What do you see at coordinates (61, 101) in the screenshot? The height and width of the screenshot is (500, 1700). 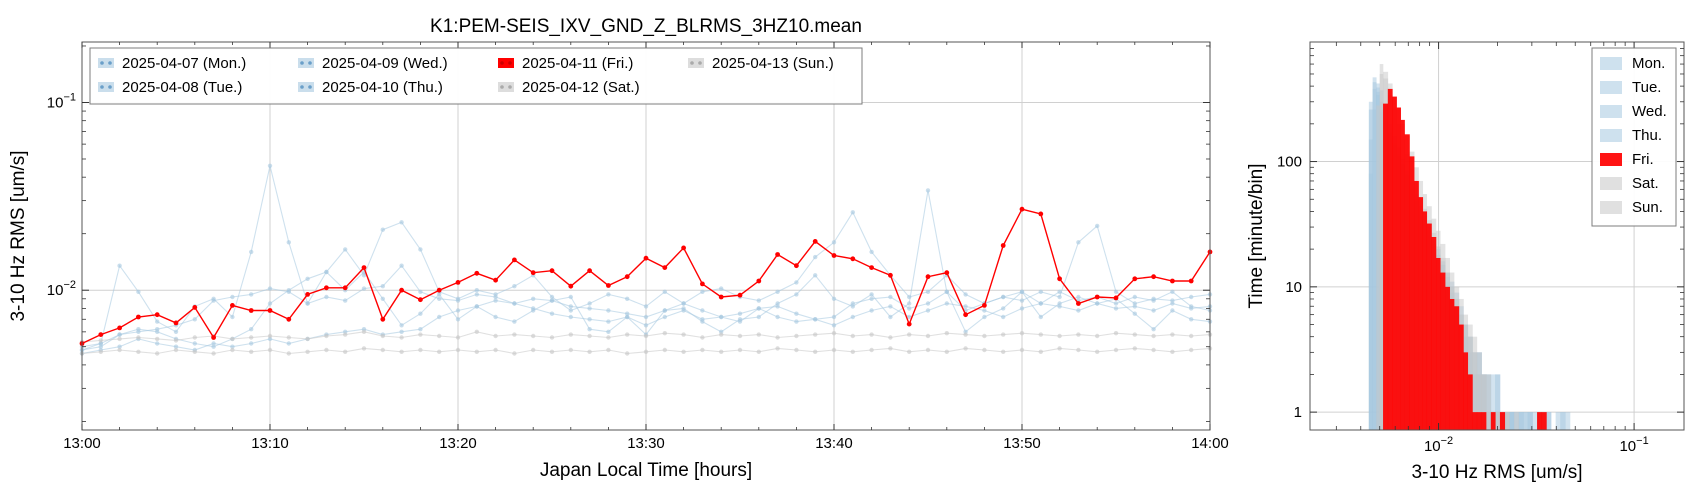 I see `timeseries-y-tick-label: 10−1` at bounding box center [61, 101].